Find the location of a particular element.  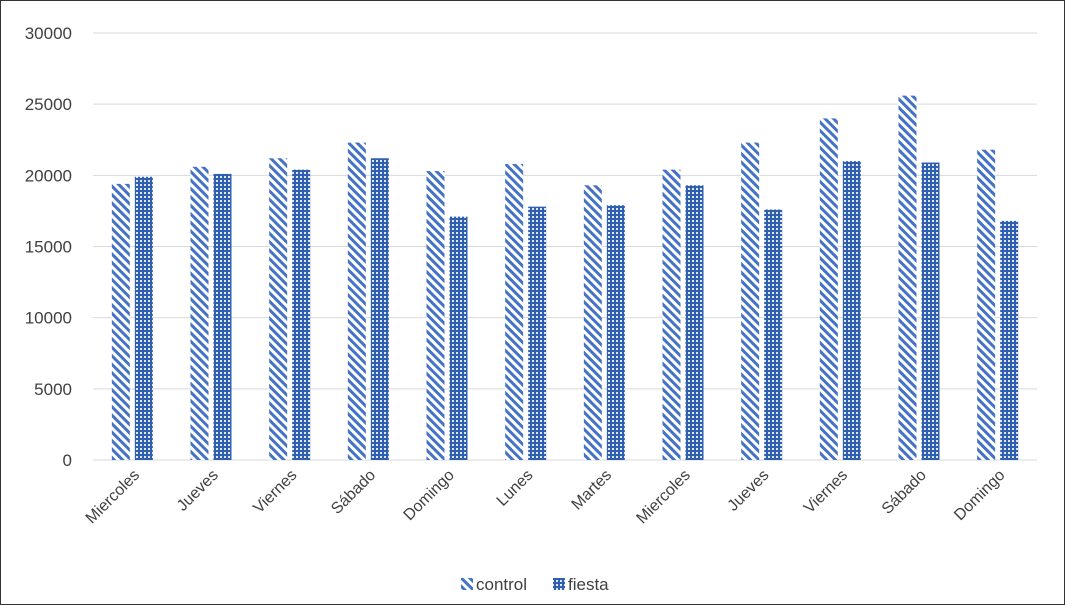

y-tick-label: 25000 is located at coordinates (48, 104).